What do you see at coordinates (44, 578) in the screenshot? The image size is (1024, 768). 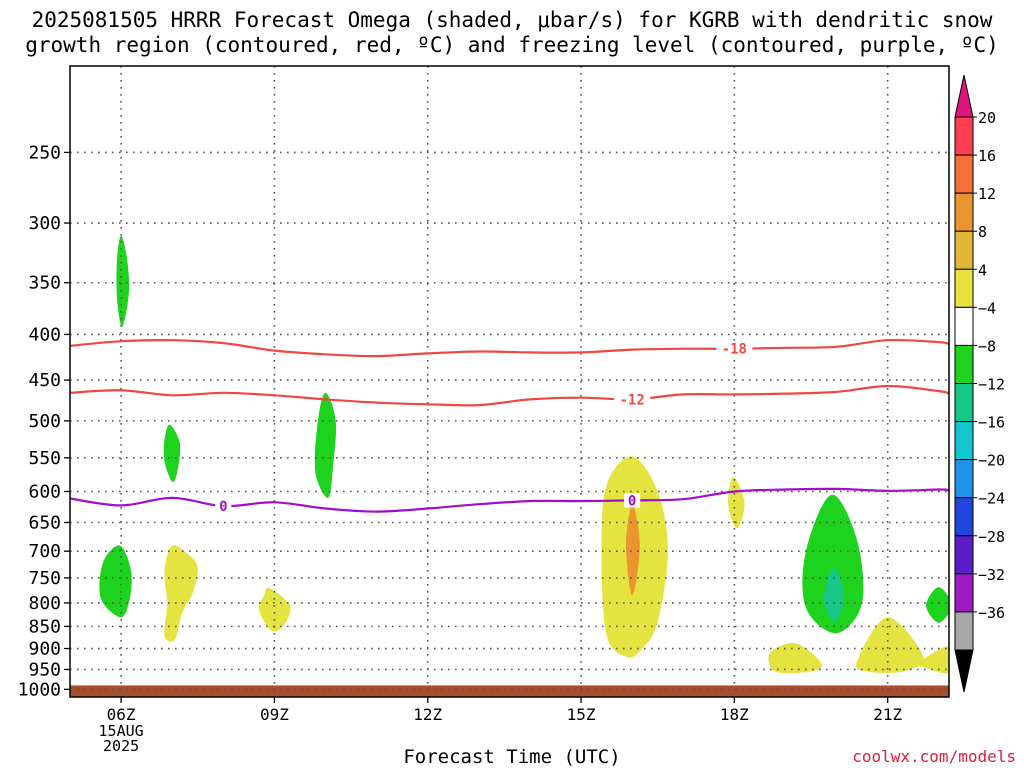 I see `y-tick-label-750: 750` at bounding box center [44, 578].